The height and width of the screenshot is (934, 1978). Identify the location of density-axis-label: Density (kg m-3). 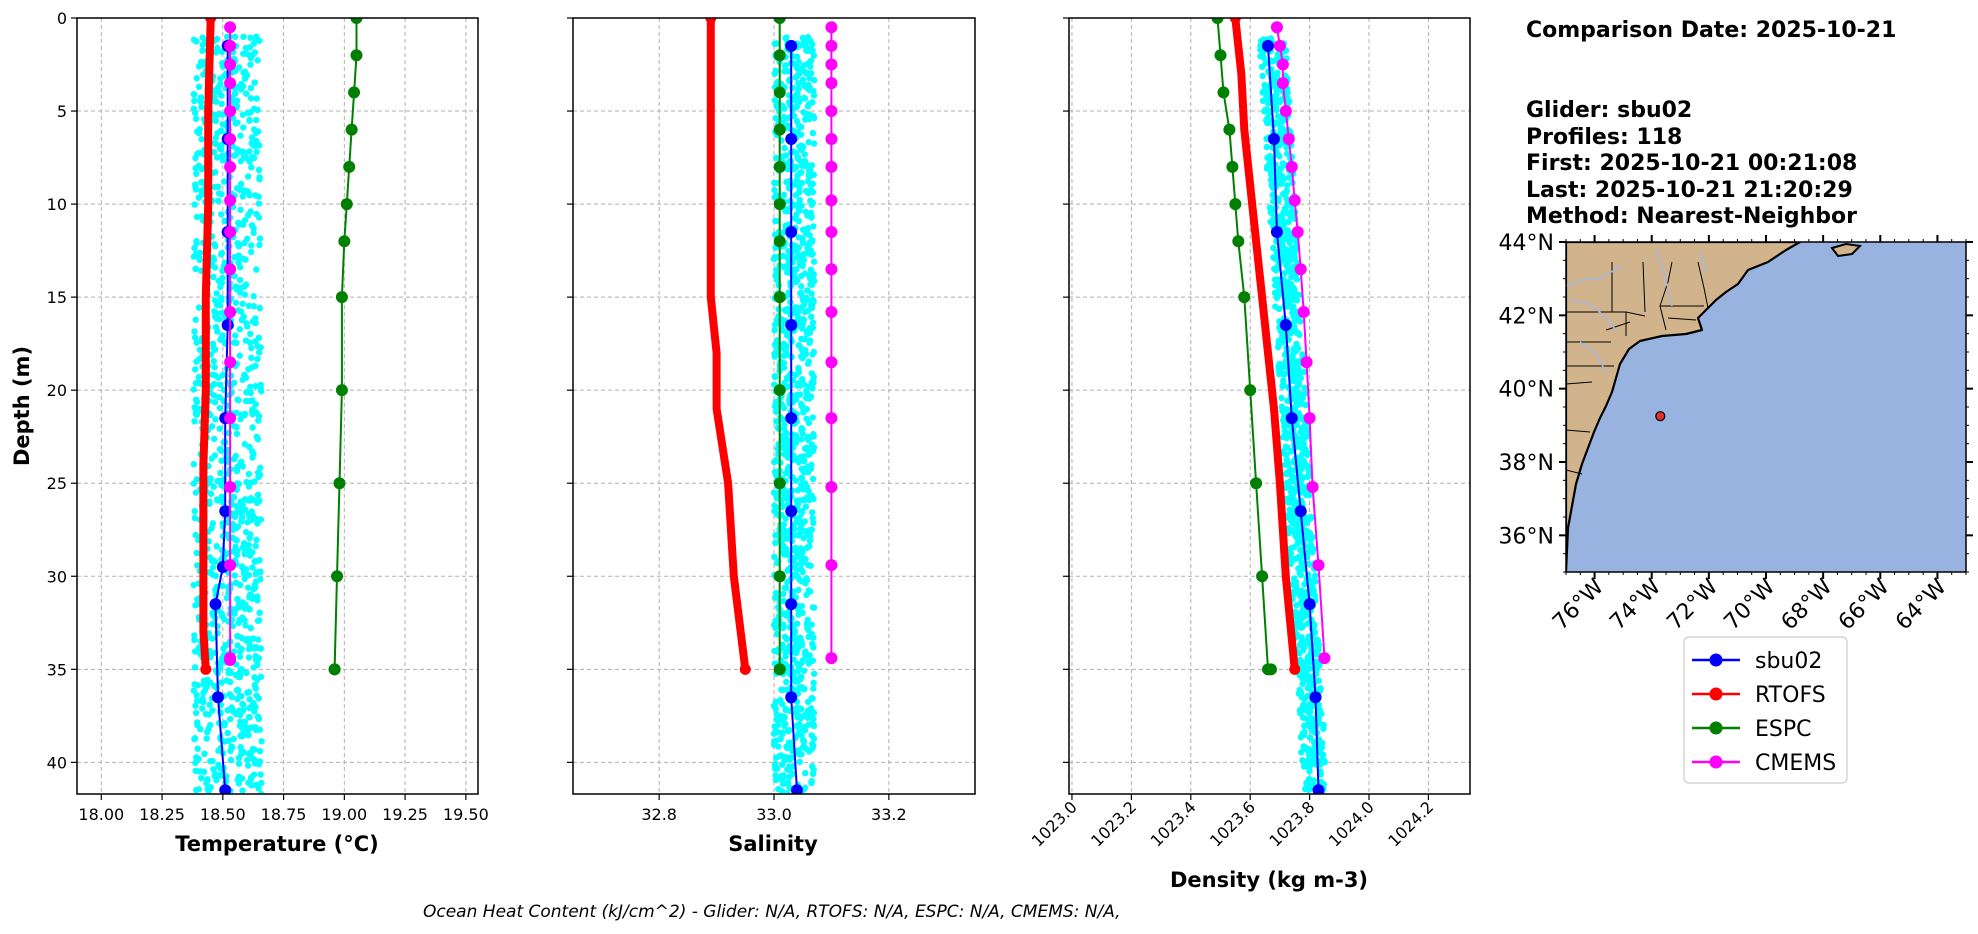
(1269, 880).